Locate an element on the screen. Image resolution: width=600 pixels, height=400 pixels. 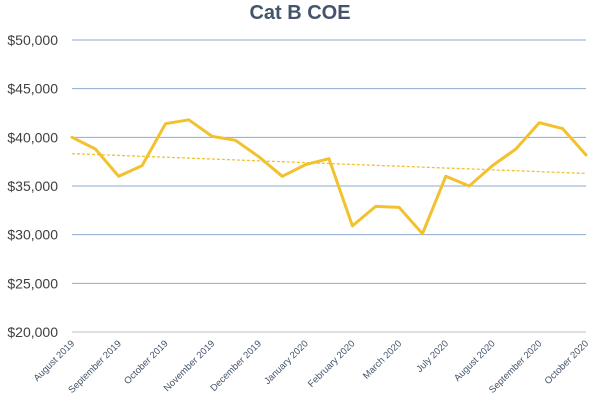
x-tick-label: December 2019 is located at coordinates (236, 366).